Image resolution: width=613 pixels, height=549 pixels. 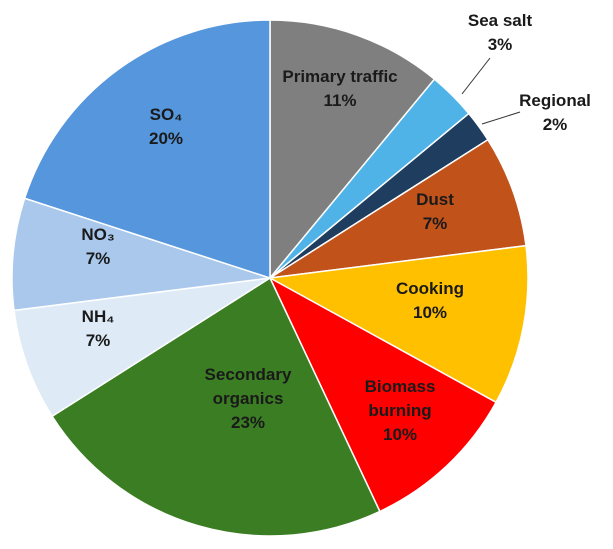 What do you see at coordinates (98, 316) in the screenshot?
I see `slice-name-label: NH₄` at bounding box center [98, 316].